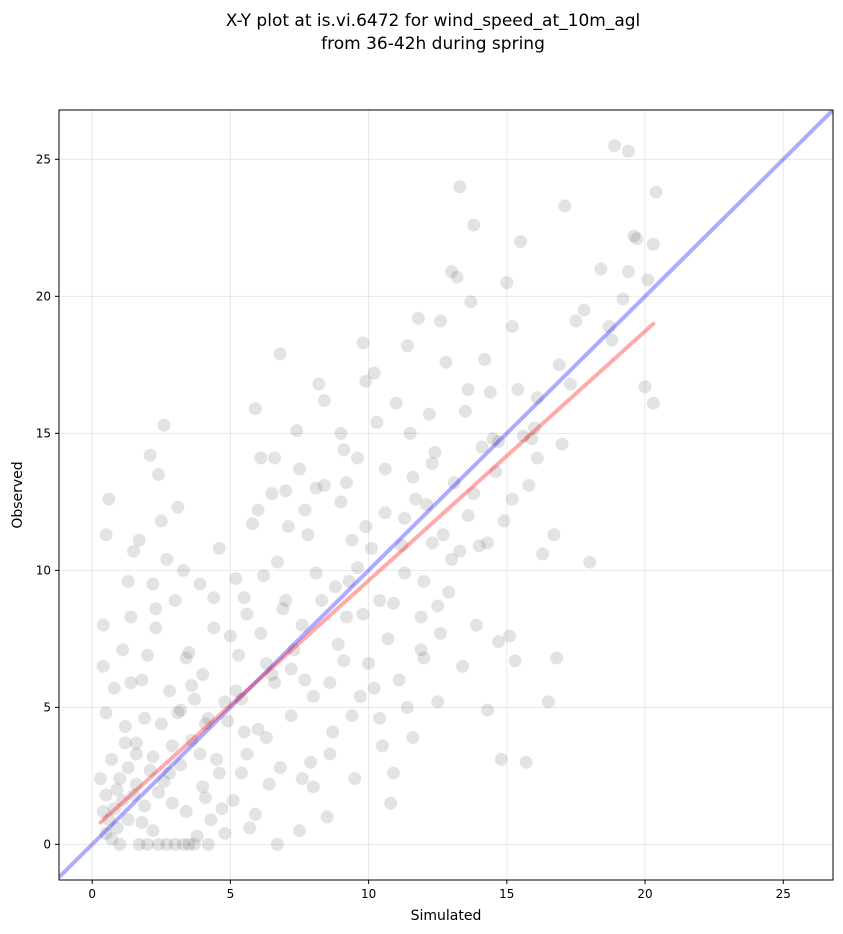 This screenshot has height=934, width=843. I want to click on x-tick-label: 20, so click(644, 894).